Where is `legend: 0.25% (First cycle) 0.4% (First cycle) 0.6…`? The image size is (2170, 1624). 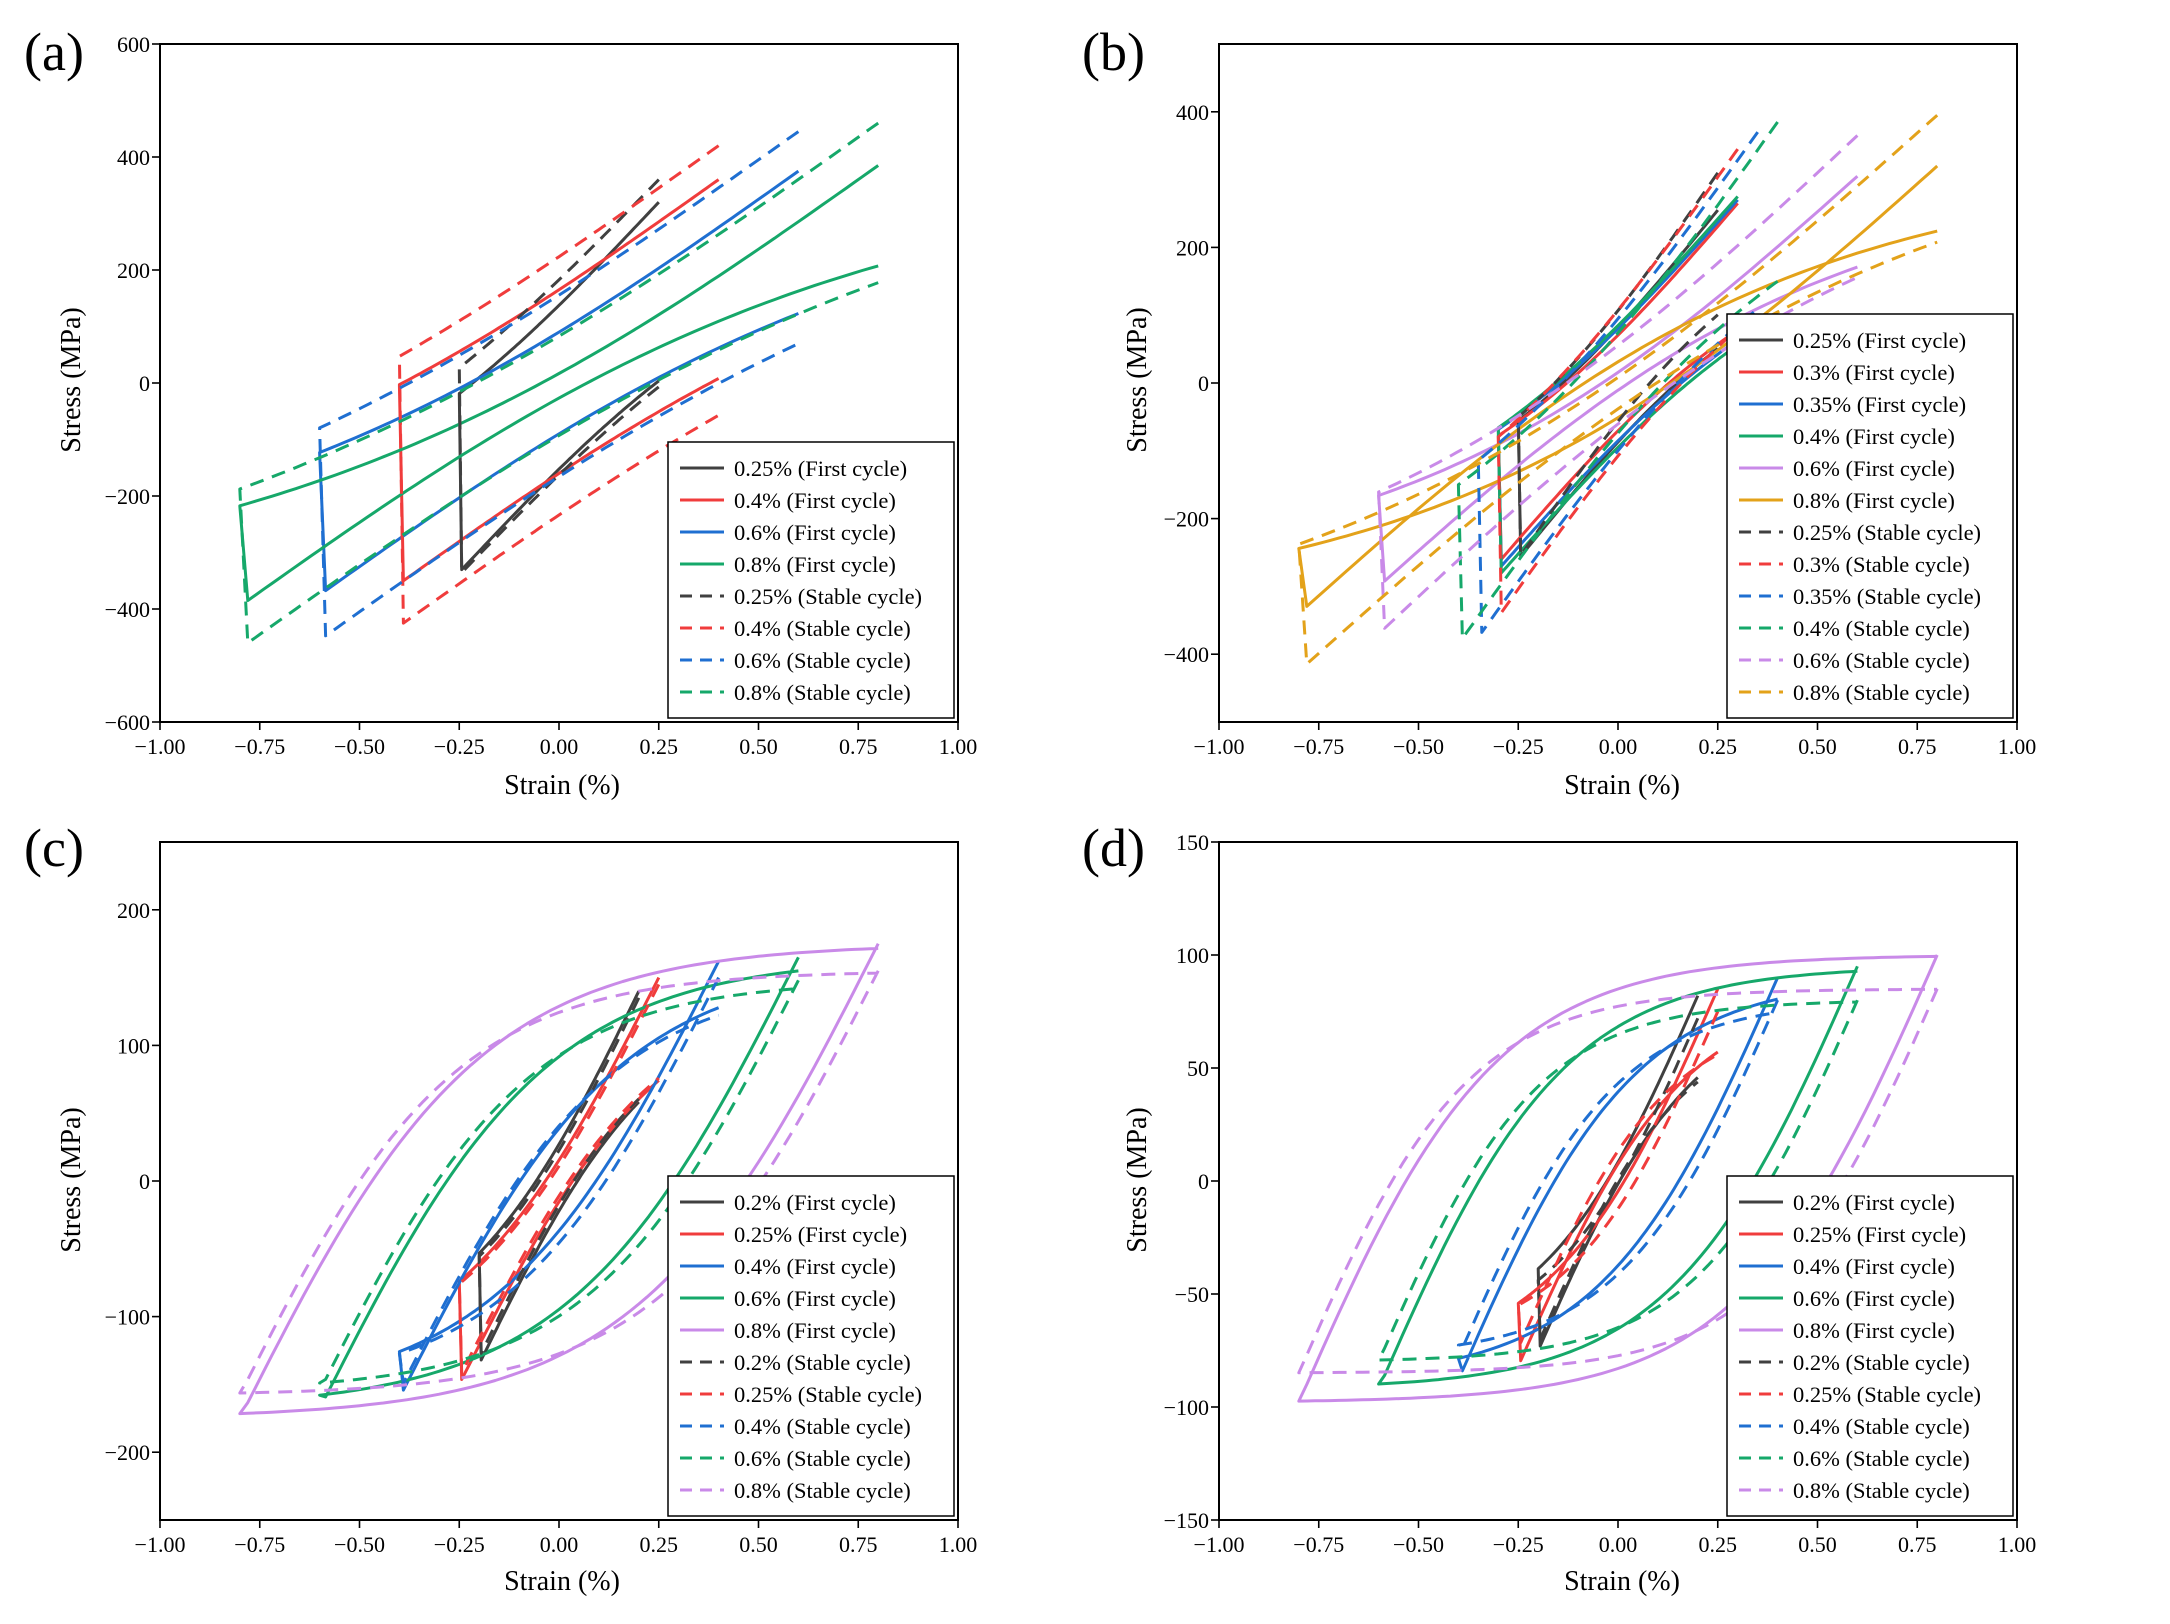 legend: 0.25% (First cycle) 0.4% (First cycle) 0.6… is located at coordinates (811, 580).